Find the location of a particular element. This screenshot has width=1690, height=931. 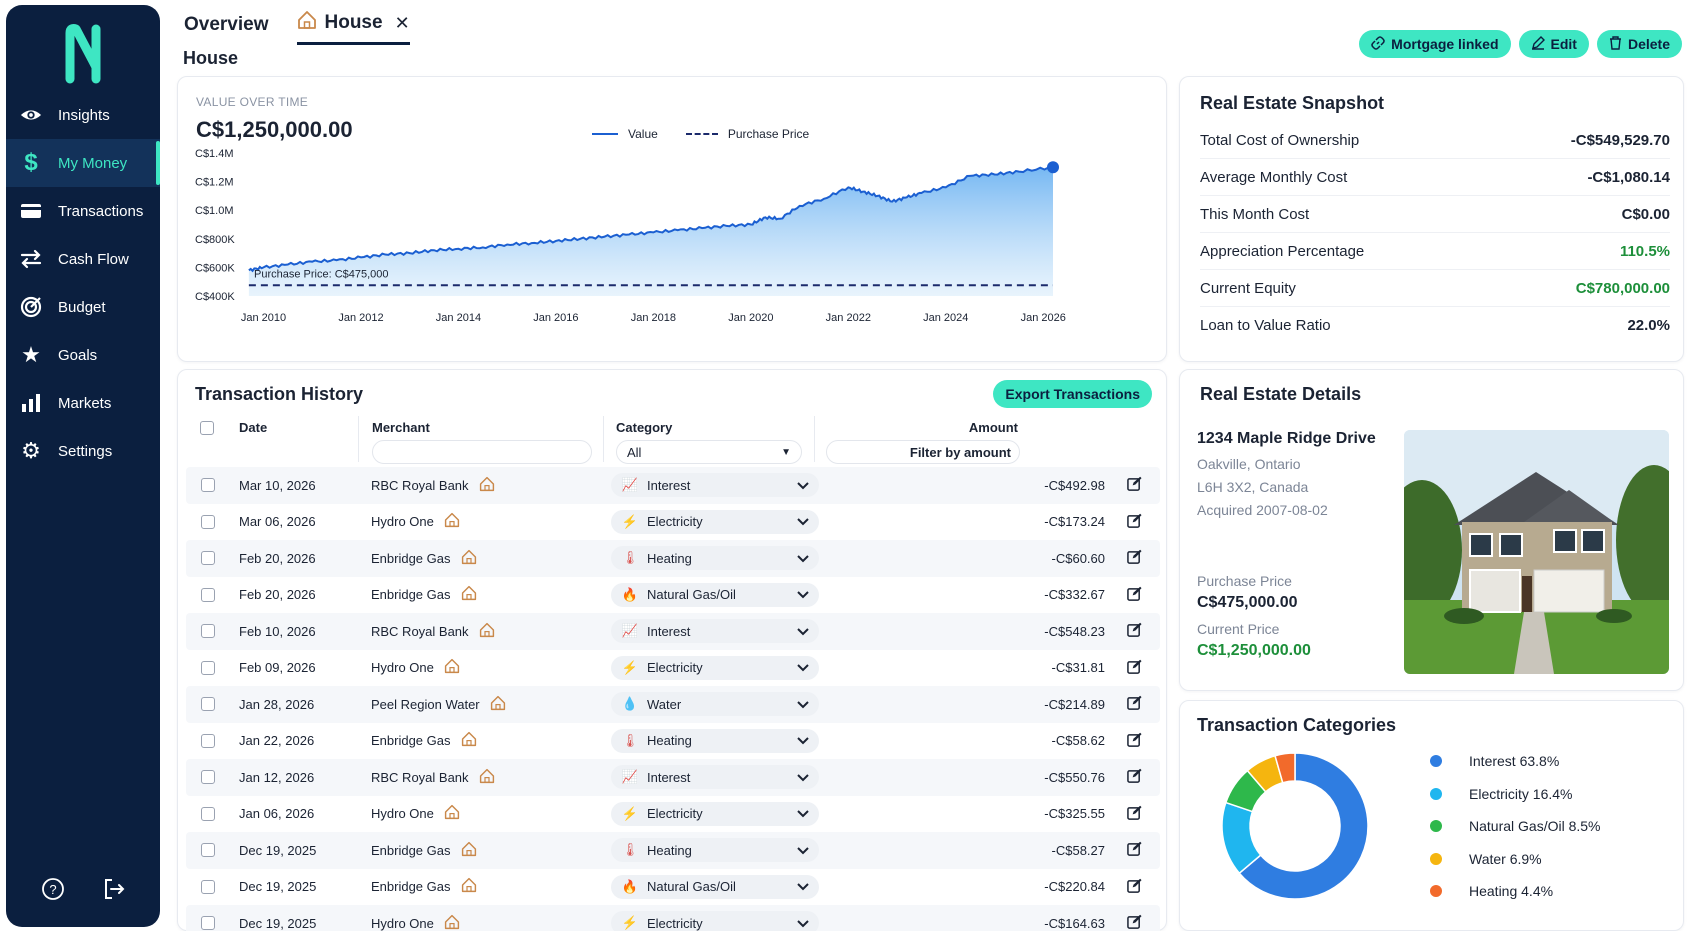

select-all-checkbox is located at coordinates (207, 428).